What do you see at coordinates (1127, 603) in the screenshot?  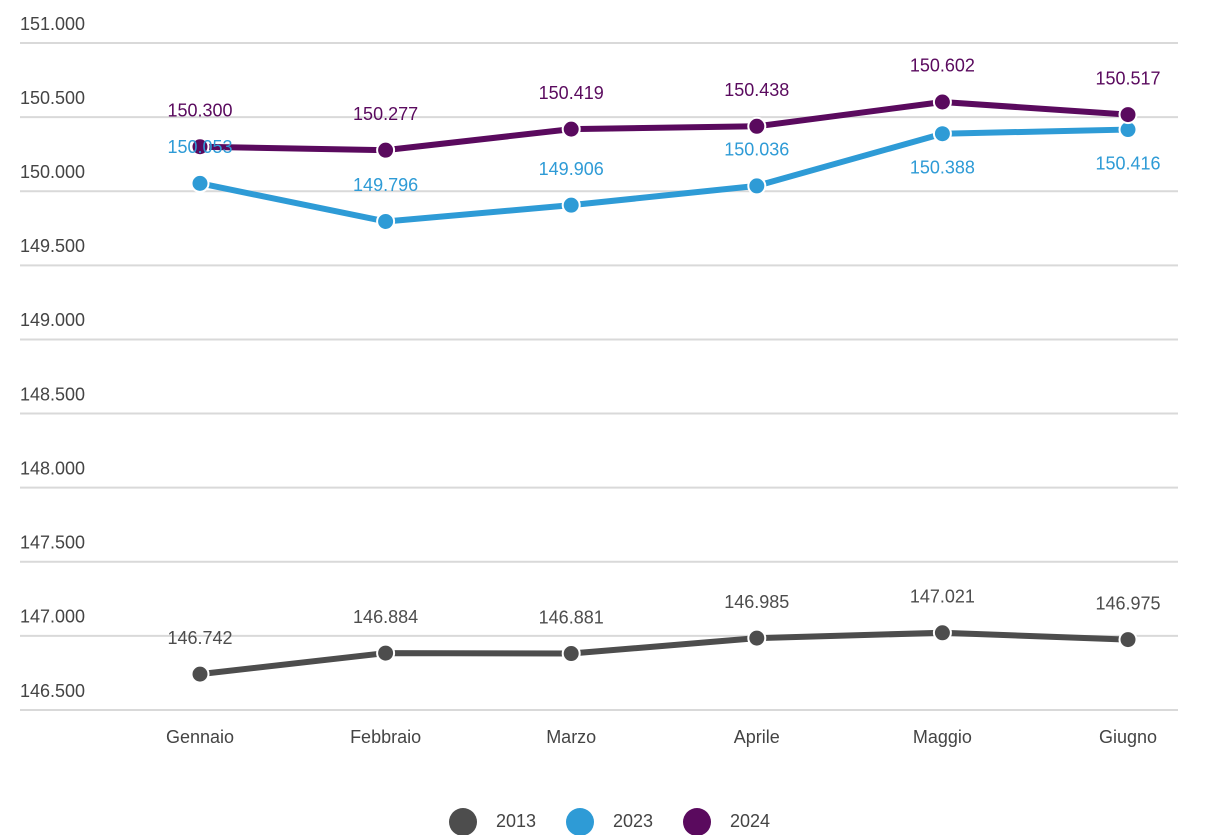 I see `data-label: 146.975` at bounding box center [1127, 603].